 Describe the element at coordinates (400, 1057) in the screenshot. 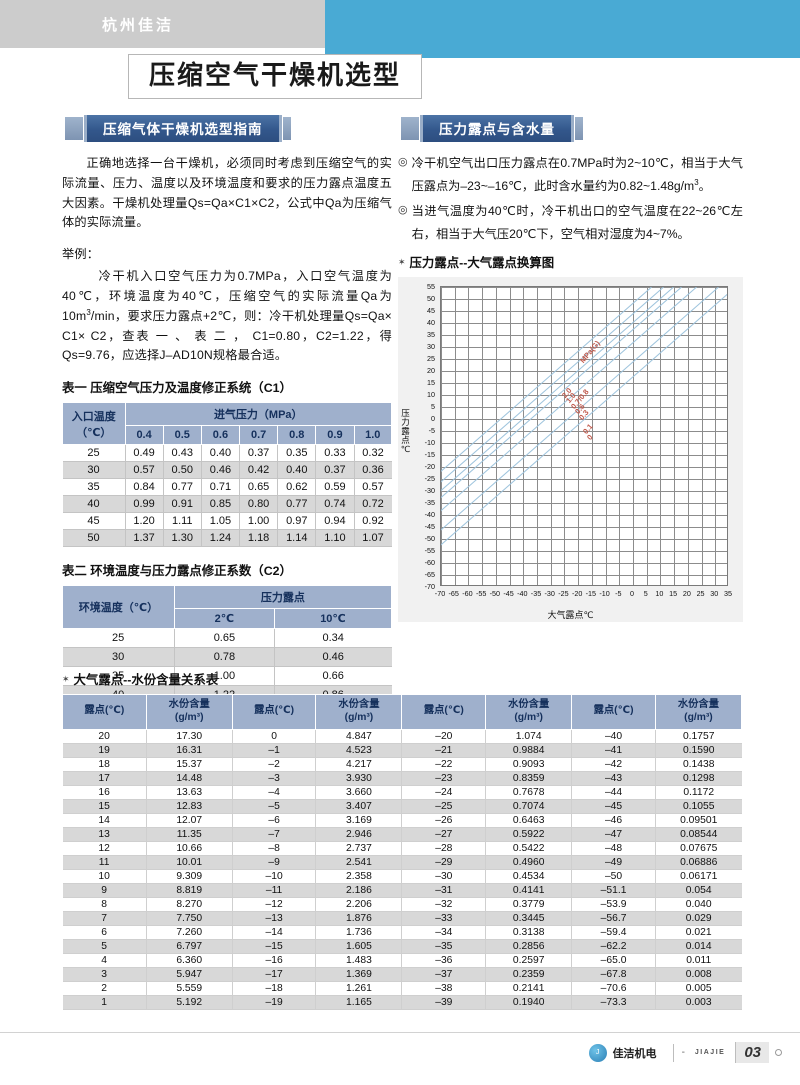

I see `page-footer: J 佳洁机电 - JIAJIE 03` at that location.